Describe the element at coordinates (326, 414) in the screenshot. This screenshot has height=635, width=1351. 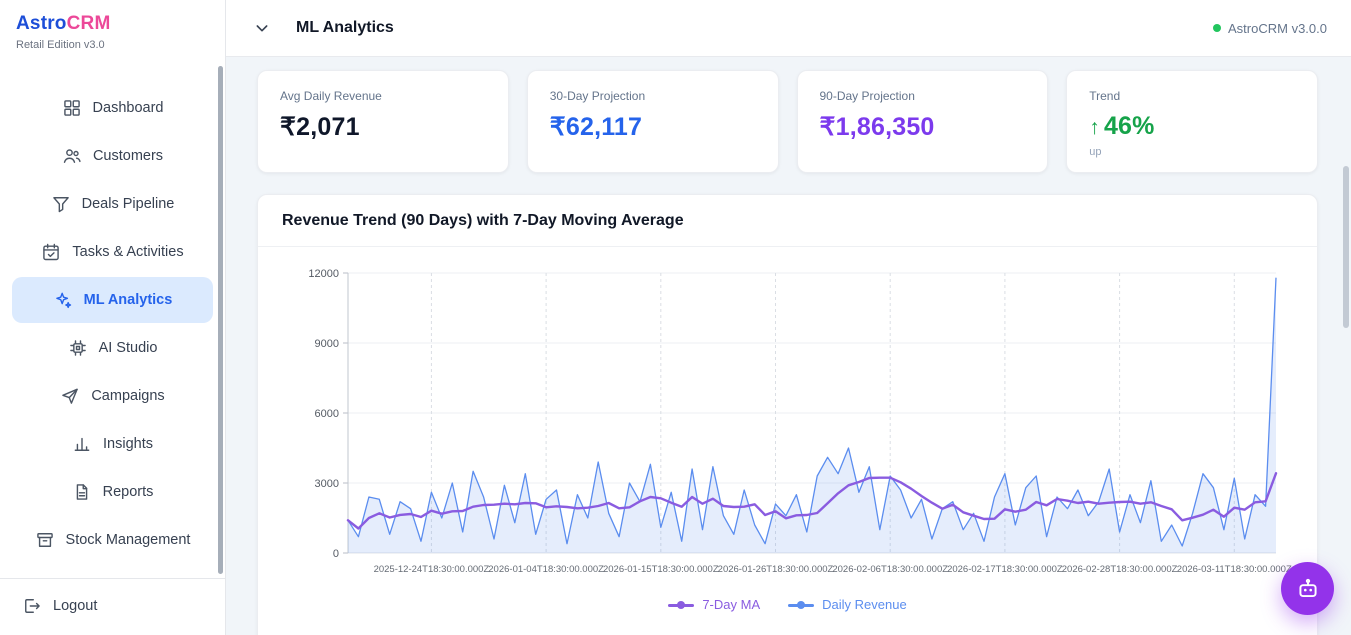
I see `svg-text: 6000` at that location.